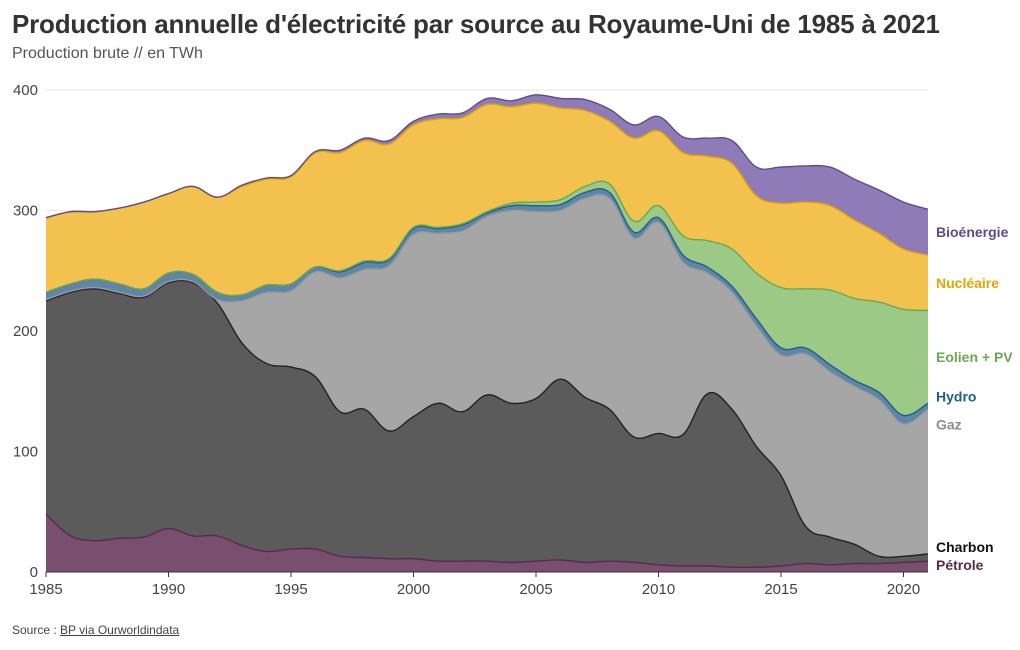  Describe the element at coordinates (25, 211) in the screenshot. I see `y-tick-label: 300` at that location.